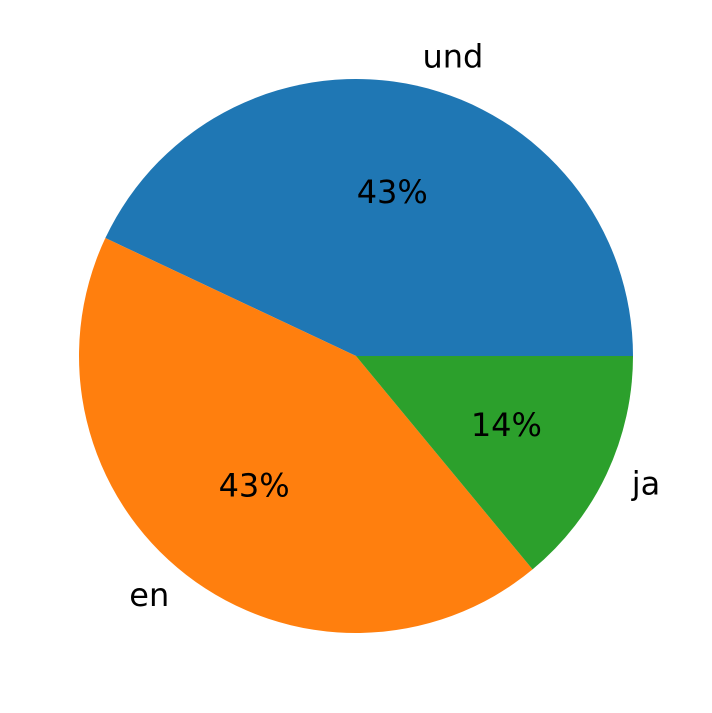 The width and height of the screenshot is (712, 713). Describe the element at coordinates (494, 463) in the screenshot. I see `pie-slice` at that location.